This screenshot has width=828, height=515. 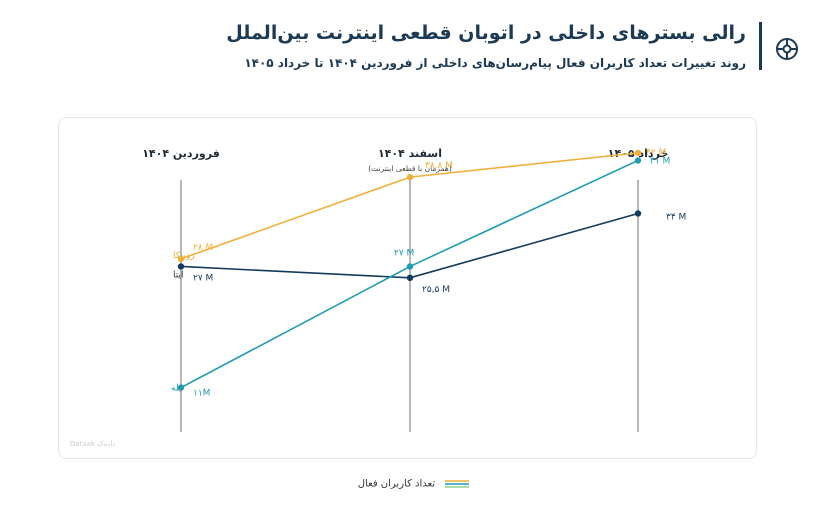 What do you see at coordinates (176, 389) in the screenshot?
I see `series-name-label: بله` at bounding box center [176, 389].